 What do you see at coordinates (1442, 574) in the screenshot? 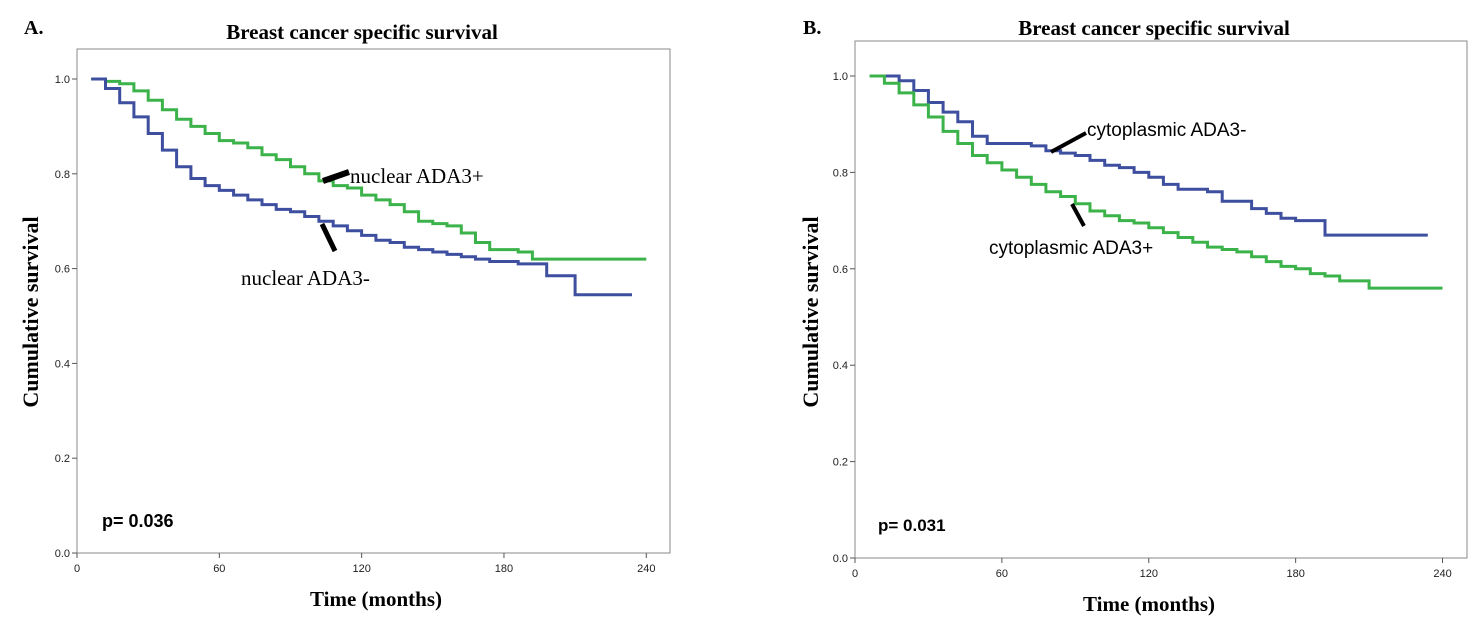
I see `panel-b-x-tick-label-4: 240` at bounding box center [1442, 574].